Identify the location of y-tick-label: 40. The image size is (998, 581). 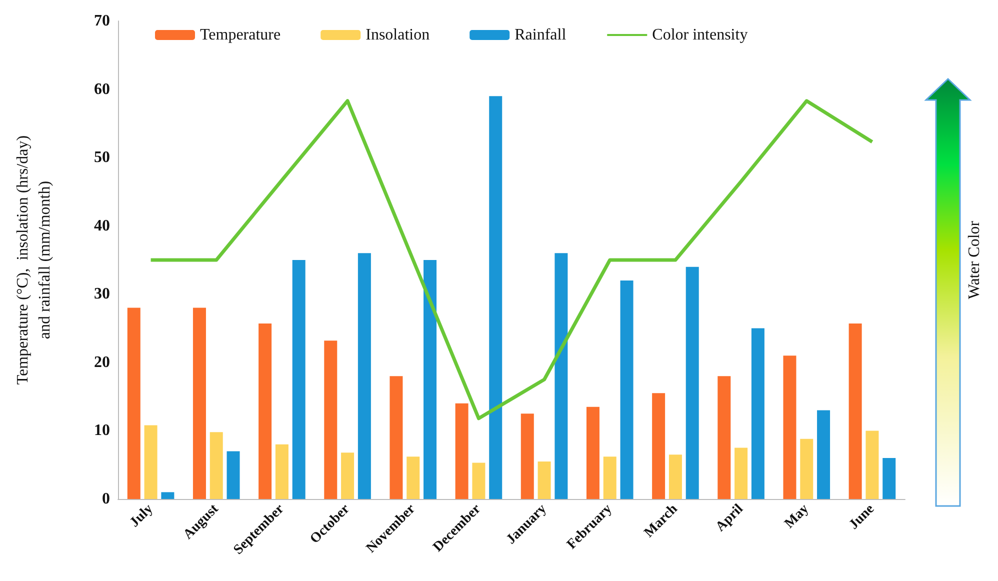
(102, 225).